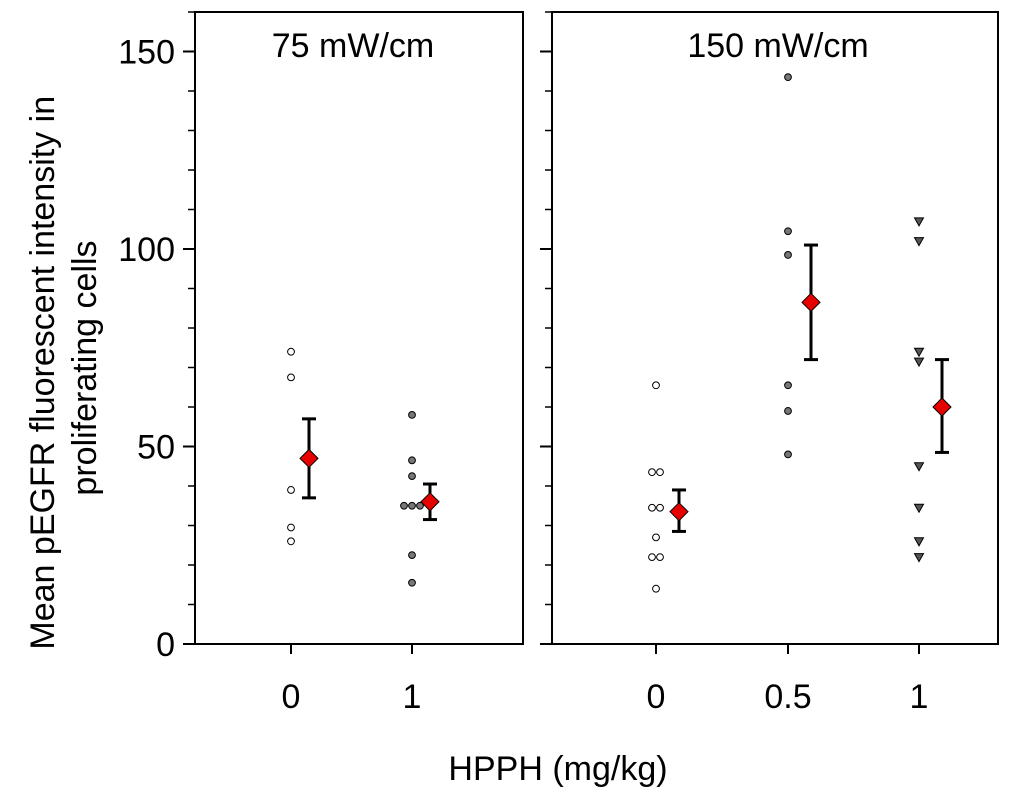 The width and height of the screenshot is (1024, 797). What do you see at coordinates (43, 373) in the screenshot?
I see `y-axis-title-line-1: Mean pEGFR fluorescent intensity in` at bounding box center [43, 373].